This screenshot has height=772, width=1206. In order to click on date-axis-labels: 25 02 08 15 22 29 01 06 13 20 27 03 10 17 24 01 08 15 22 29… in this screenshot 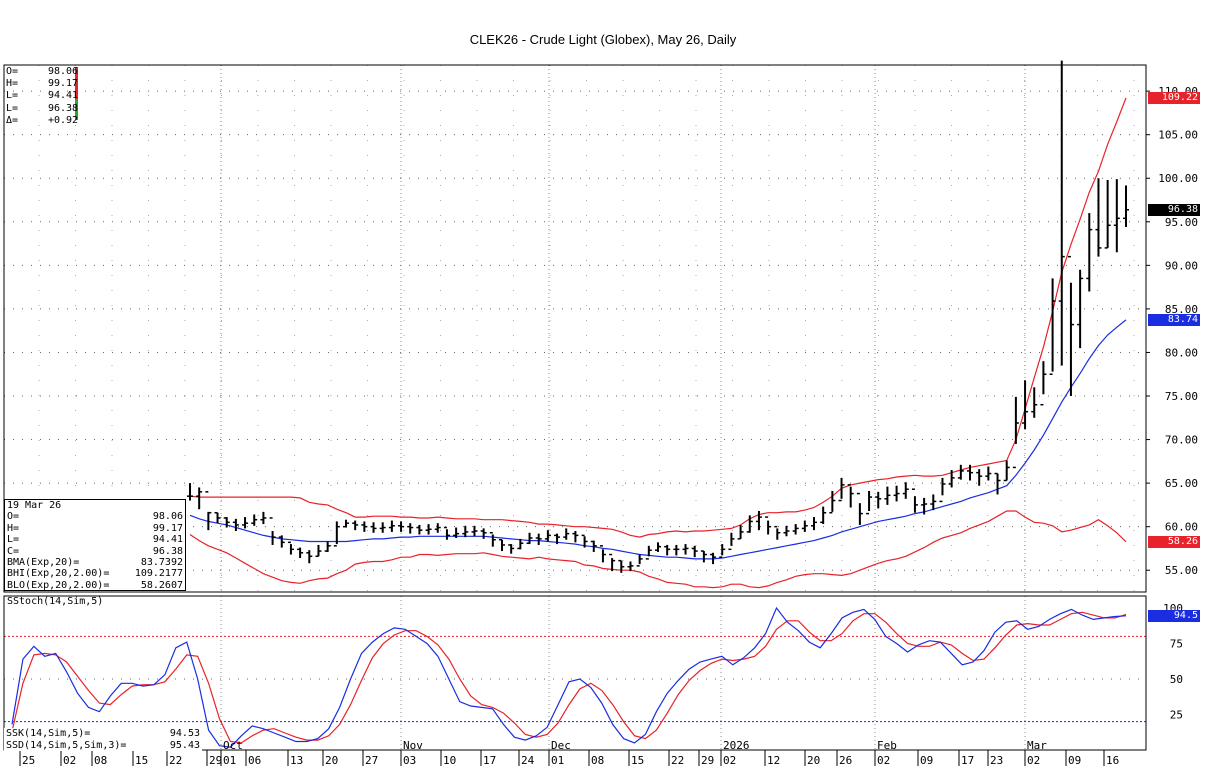, I will do `click(575, 753)`.